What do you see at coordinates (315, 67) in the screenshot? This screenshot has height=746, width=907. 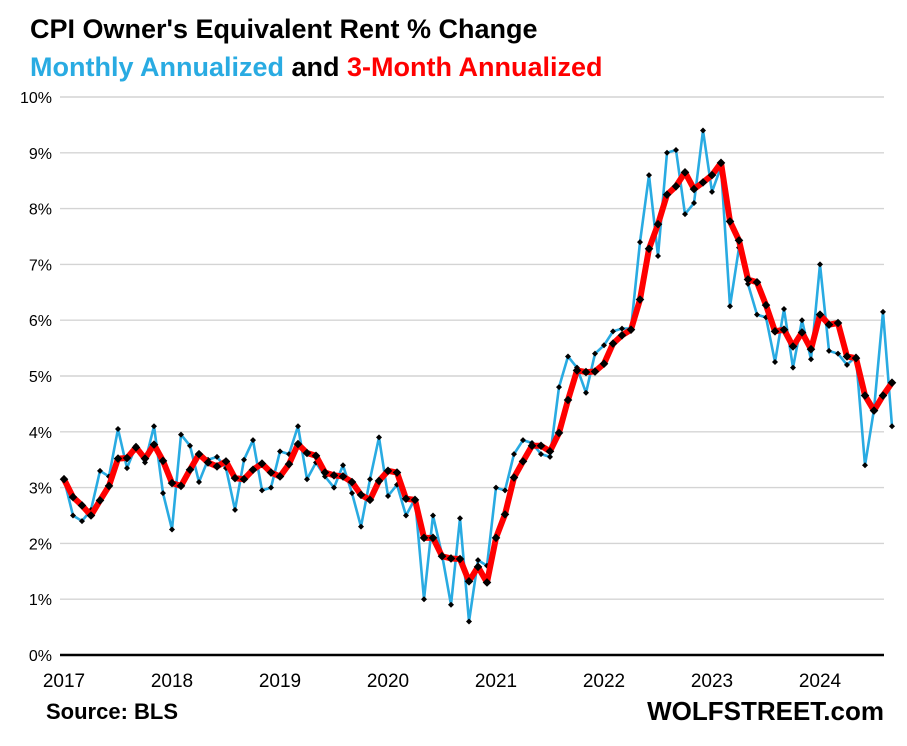 I see `legend-conjunction: and` at bounding box center [315, 67].